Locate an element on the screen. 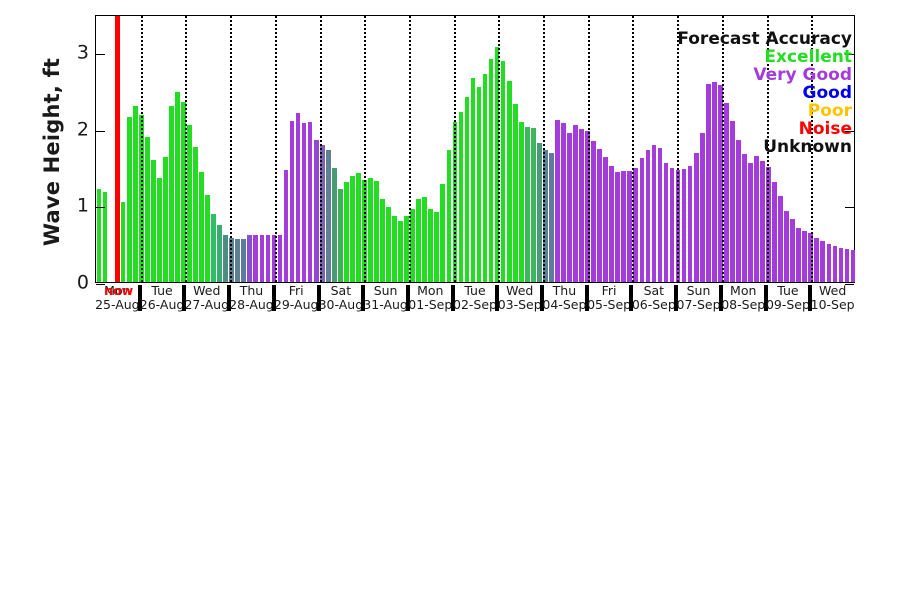 The height and width of the screenshot is (600, 900). x-axis-date: 06-Sep is located at coordinates (653, 304).